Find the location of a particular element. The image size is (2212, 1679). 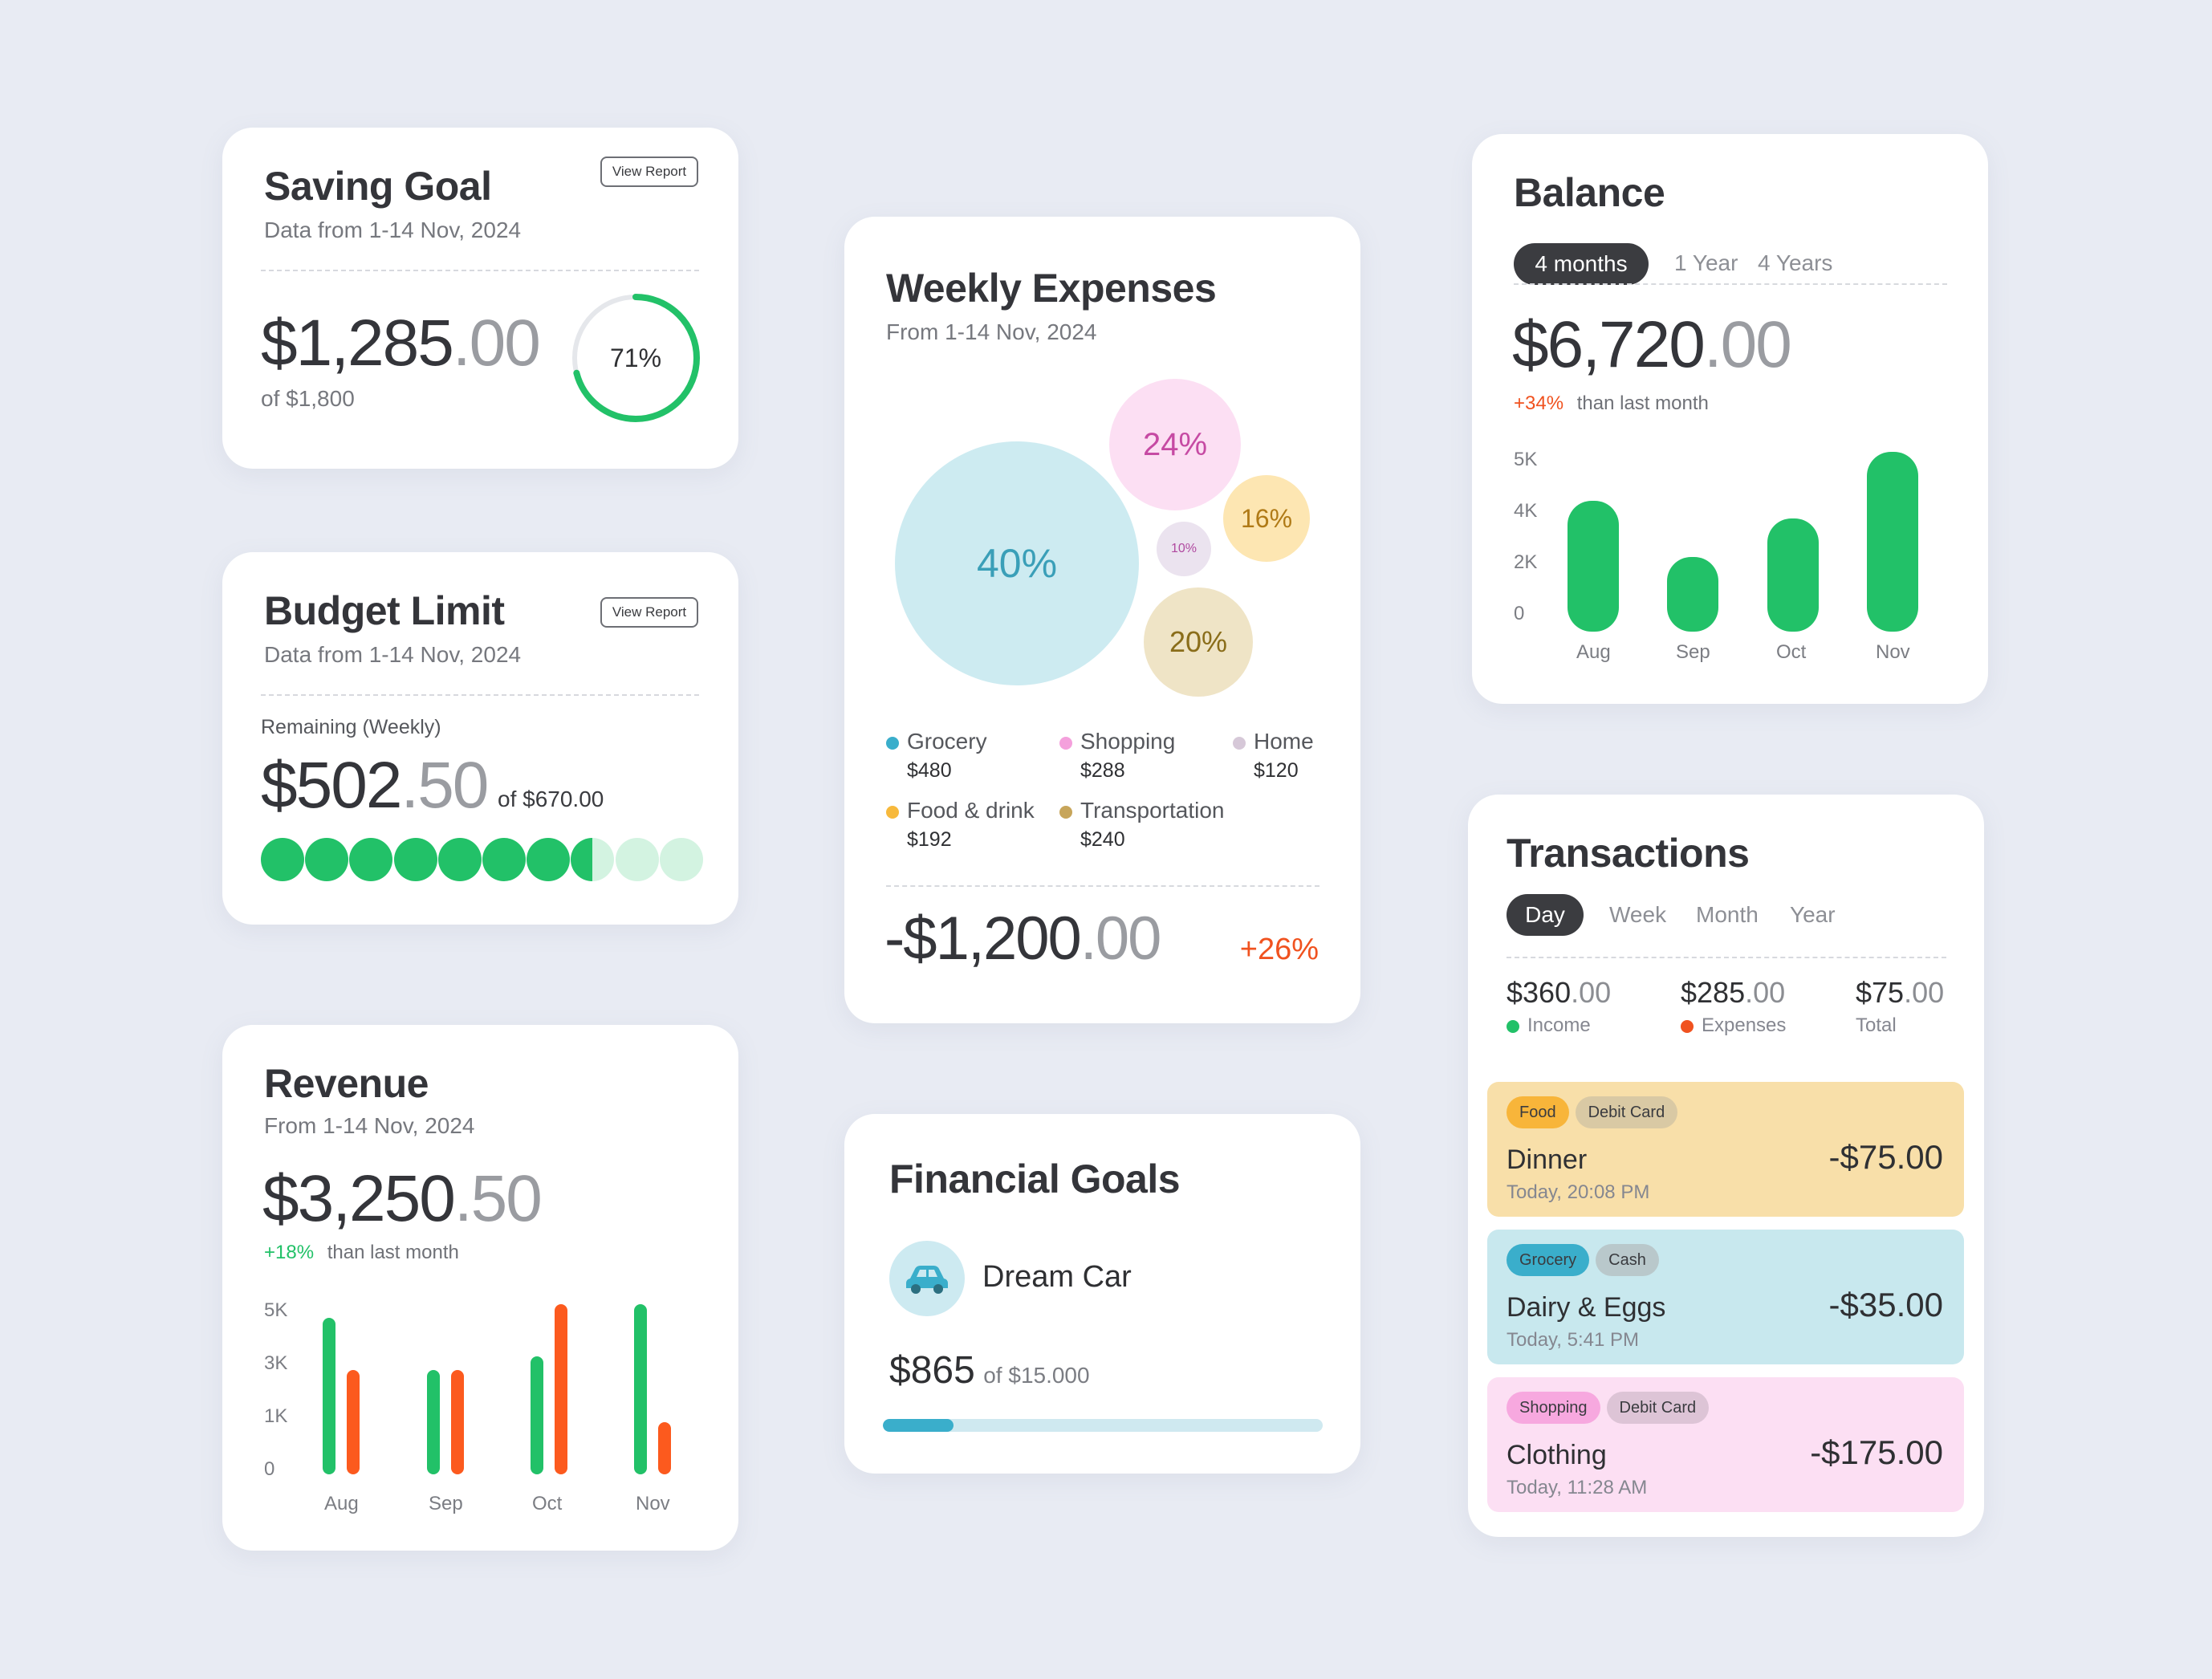

x-tick: Sep is located at coordinates (1693, 652).